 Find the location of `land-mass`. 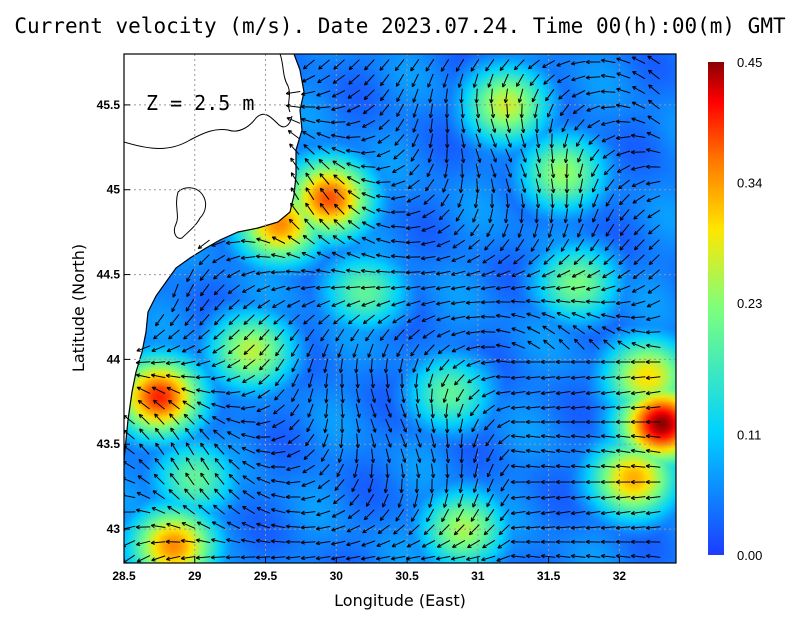

land-mass is located at coordinates (214, 257).